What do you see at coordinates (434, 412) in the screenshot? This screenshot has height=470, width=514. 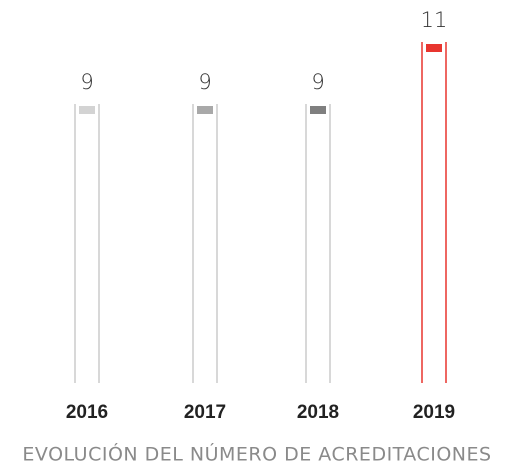 I see `x-tick-label: 2019` at bounding box center [434, 412].